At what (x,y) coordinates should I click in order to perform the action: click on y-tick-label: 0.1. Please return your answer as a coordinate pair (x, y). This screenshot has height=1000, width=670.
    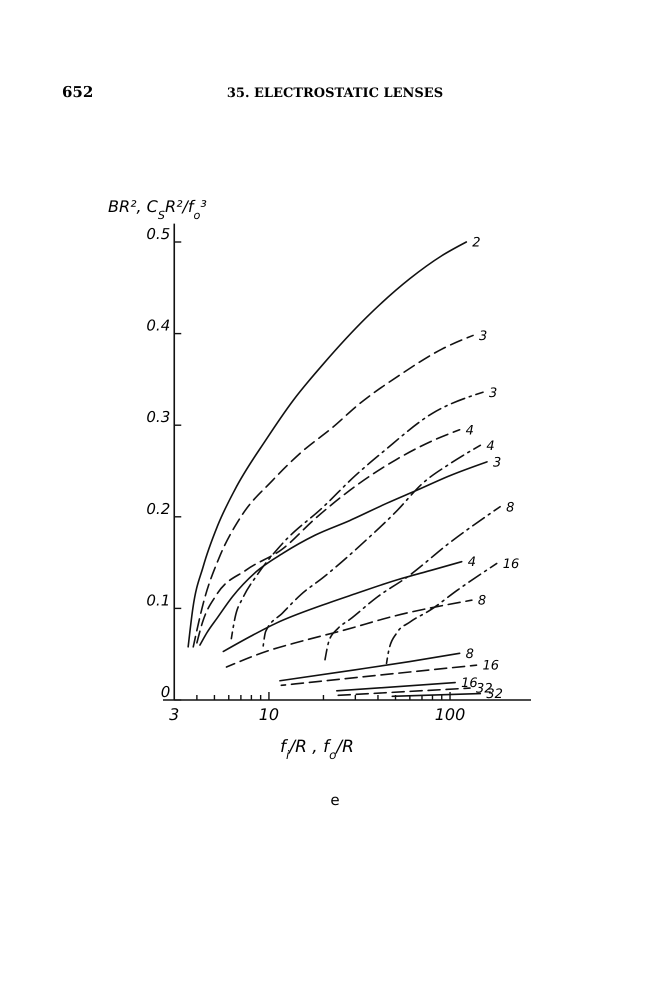
    Looking at the image, I should click on (158, 600).